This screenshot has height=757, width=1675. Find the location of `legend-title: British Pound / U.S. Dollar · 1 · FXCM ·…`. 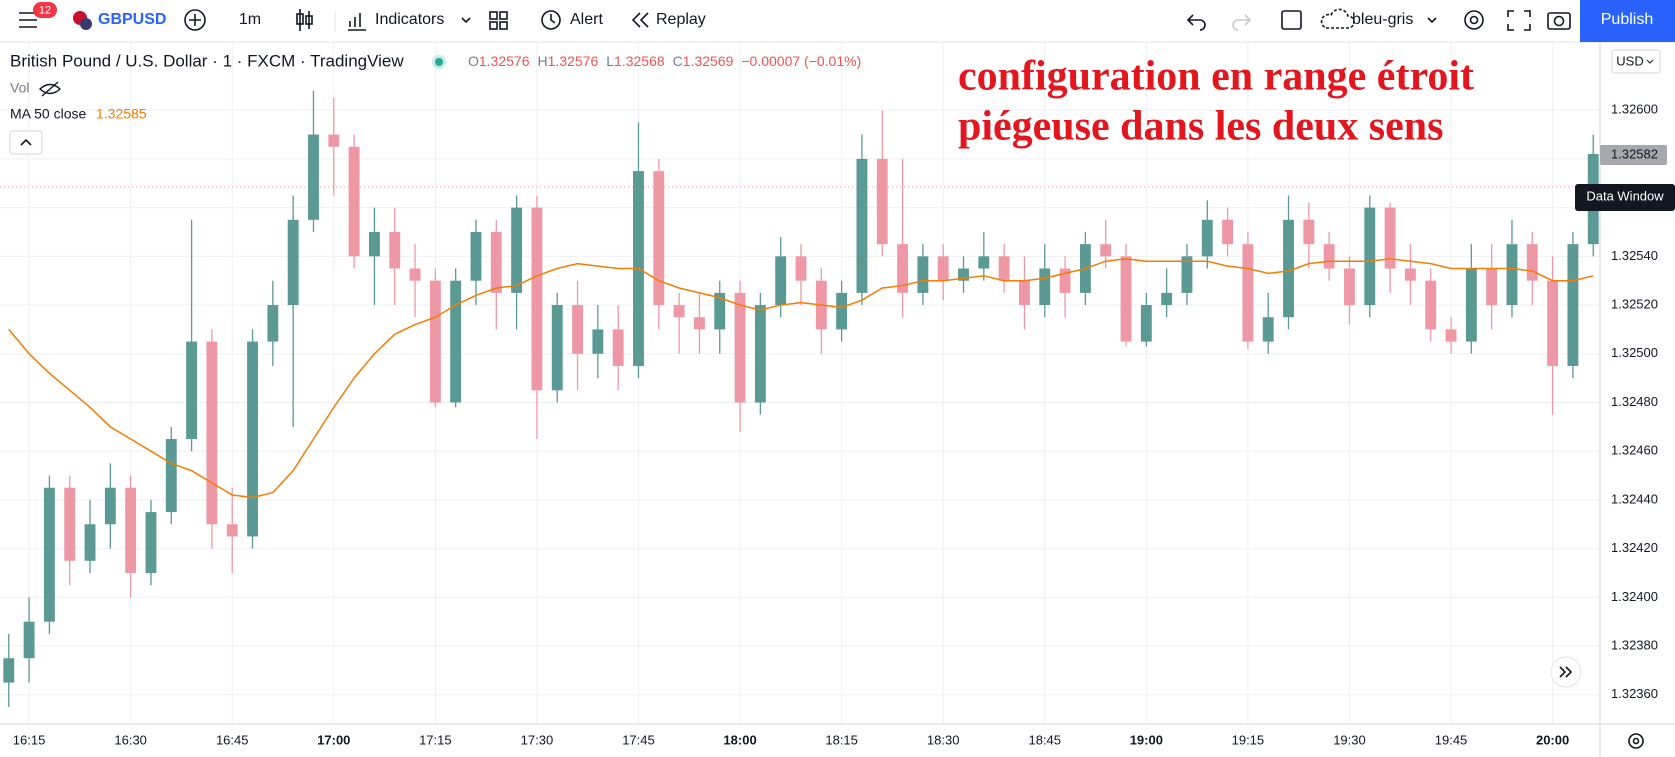

legend-title: British Pound / U.S. Dollar · 1 · FXCM ·… is located at coordinates (207, 60).